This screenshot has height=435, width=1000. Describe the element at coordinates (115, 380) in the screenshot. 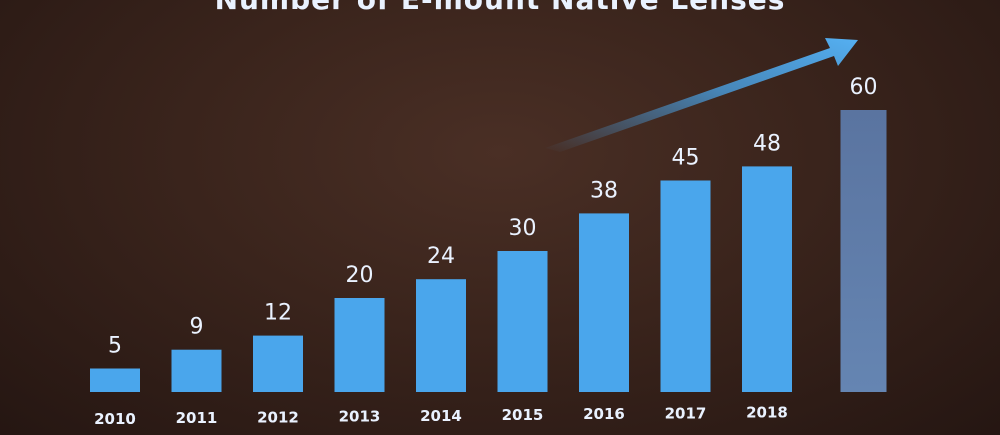

I see `bar-2010` at that location.